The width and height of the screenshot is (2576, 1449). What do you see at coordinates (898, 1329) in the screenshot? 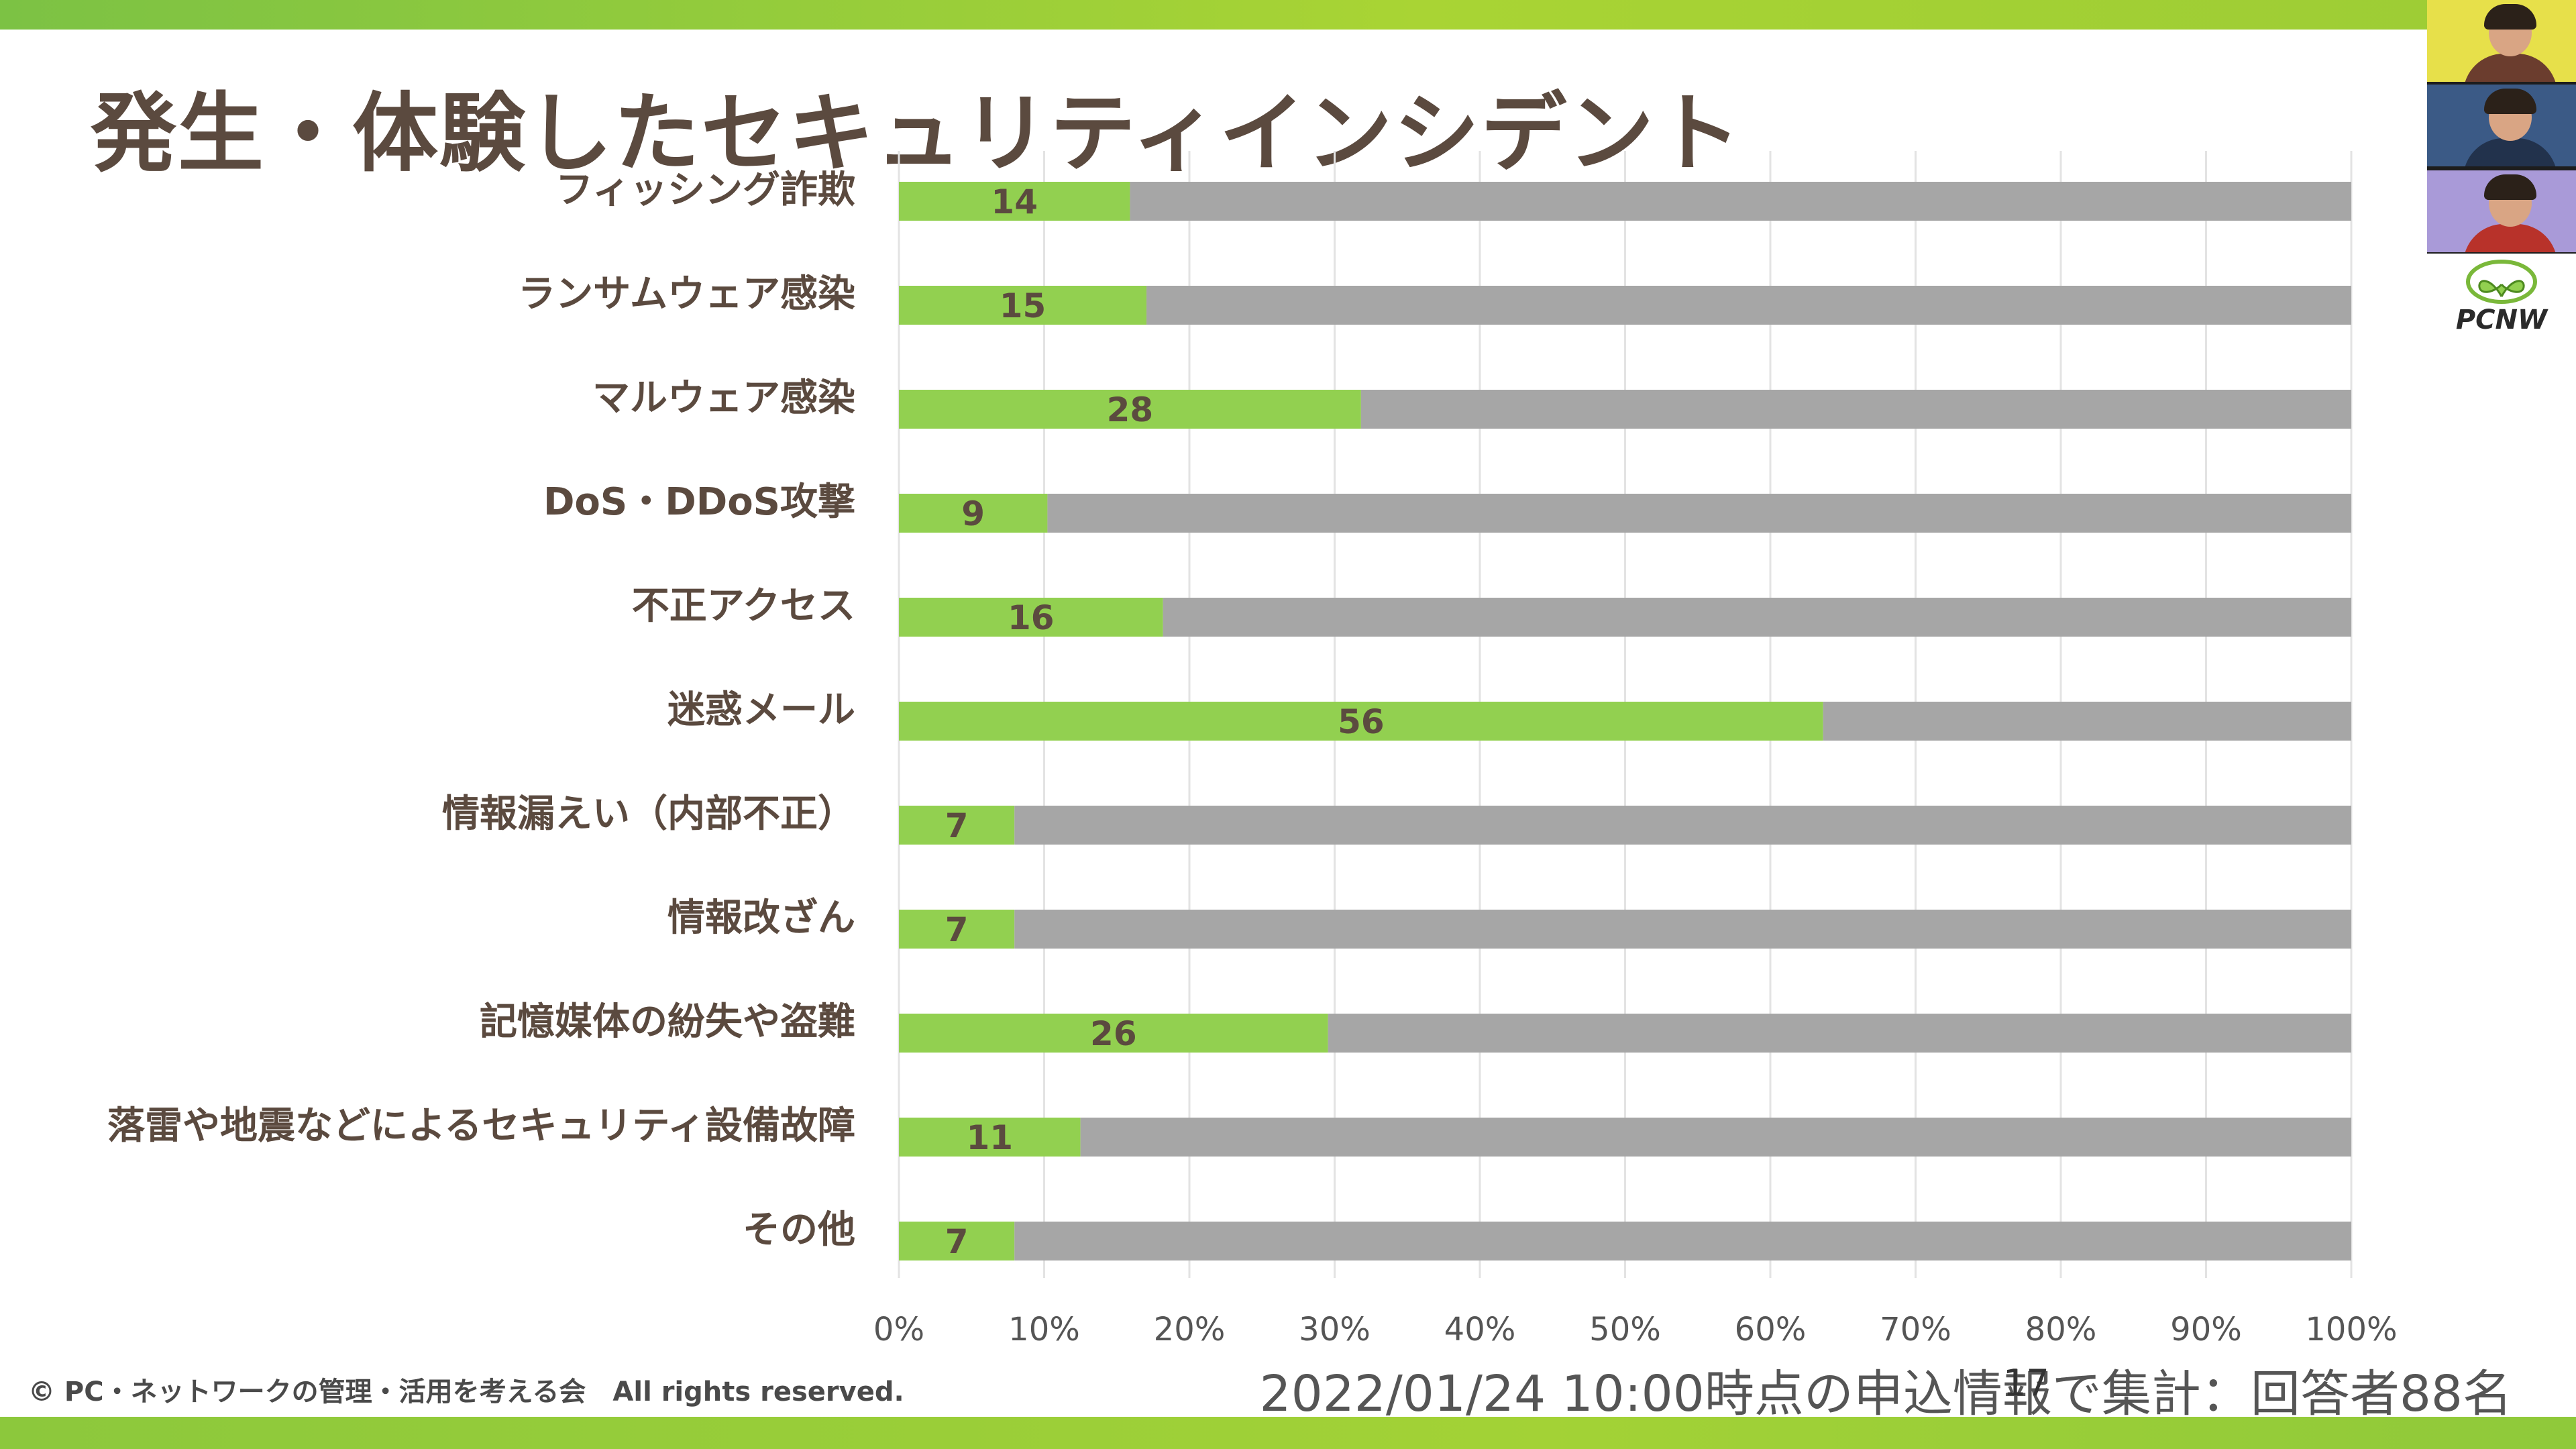
I see `x-tick-label: 0%` at bounding box center [898, 1329].